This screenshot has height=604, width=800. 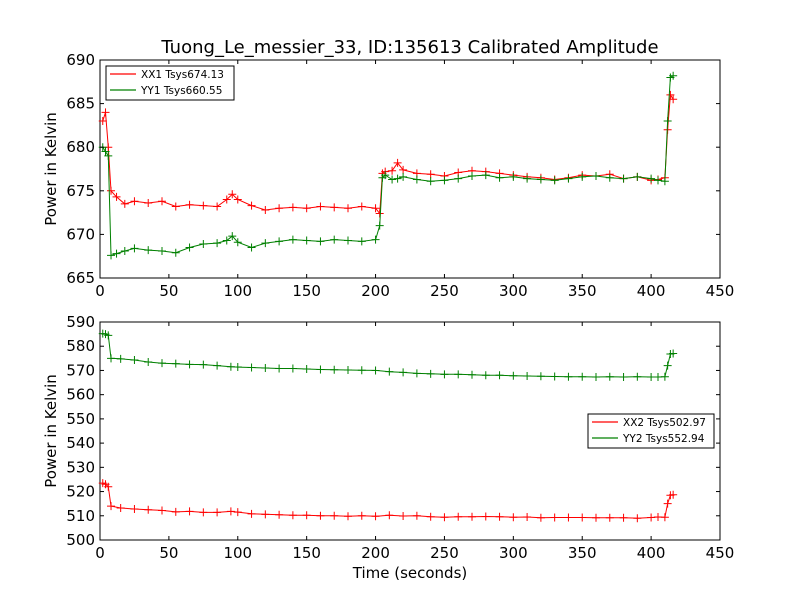 What do you see at coordinates (51, 431) in the screenshot?
I see `bottom-plot-ylabel: Power in Kelvin` at bounding box center [51, 431].